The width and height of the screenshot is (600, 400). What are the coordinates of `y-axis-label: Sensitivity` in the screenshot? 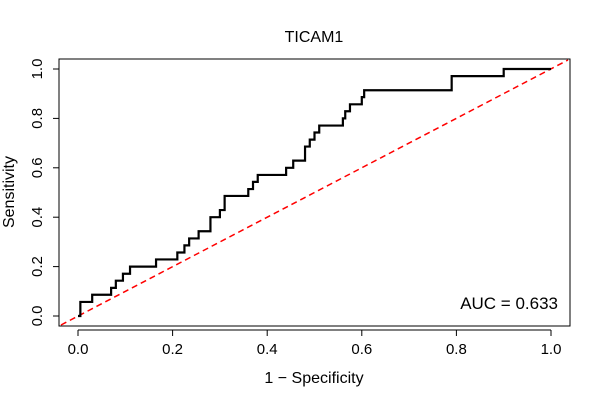 It's located at (9, 192).